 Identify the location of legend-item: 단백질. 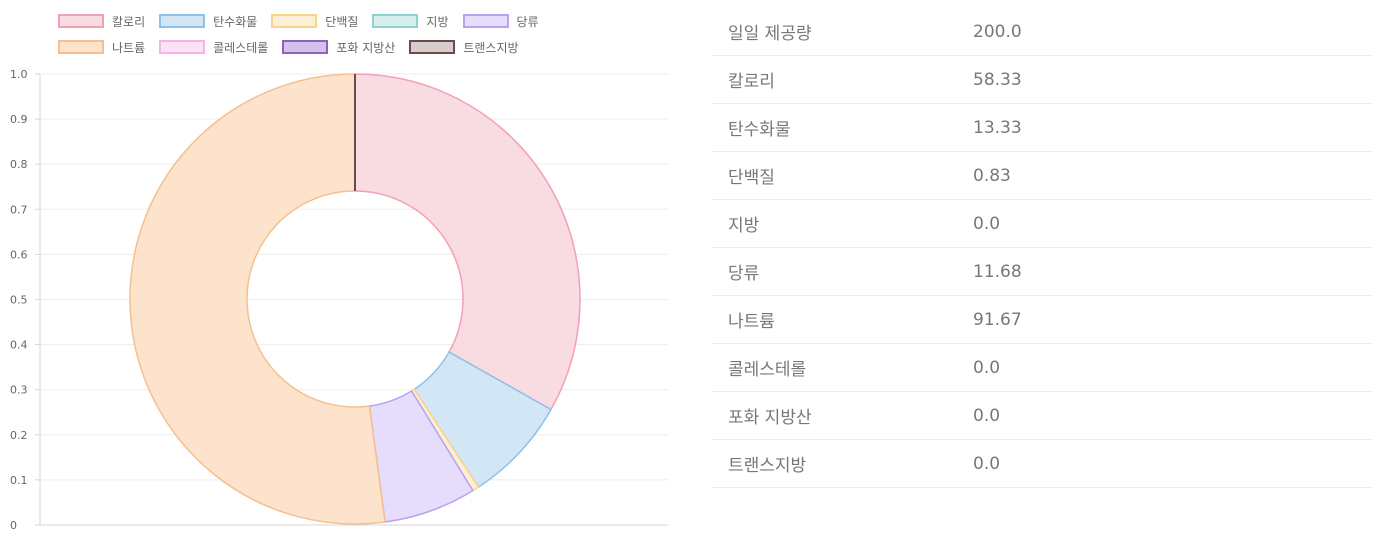
(314, 21).